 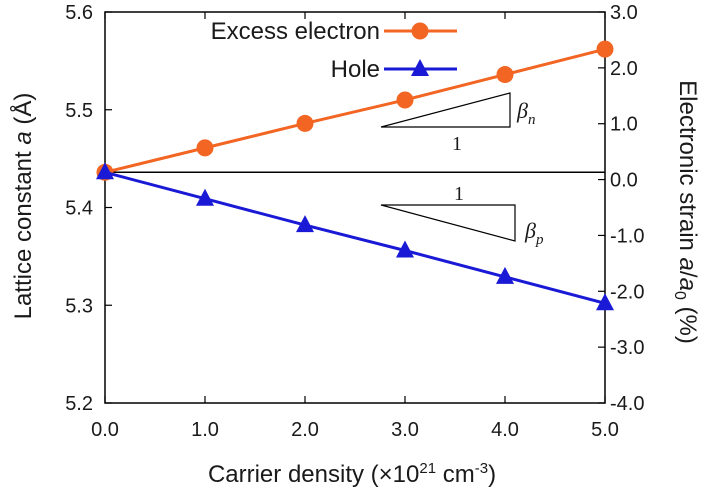 I want to click on x-tick-label: 3.0, so click(x=405, y=430).